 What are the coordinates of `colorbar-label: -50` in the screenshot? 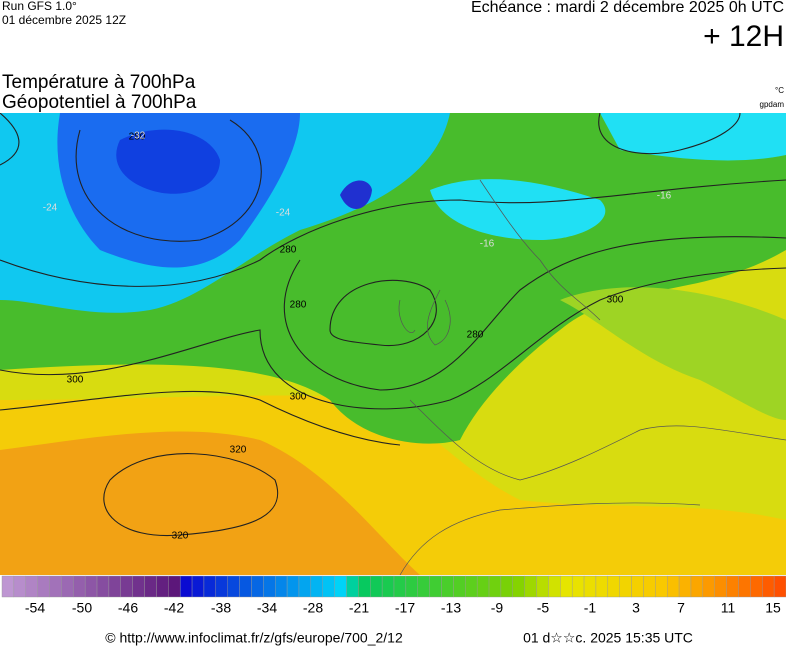 It's located at (82, 608).